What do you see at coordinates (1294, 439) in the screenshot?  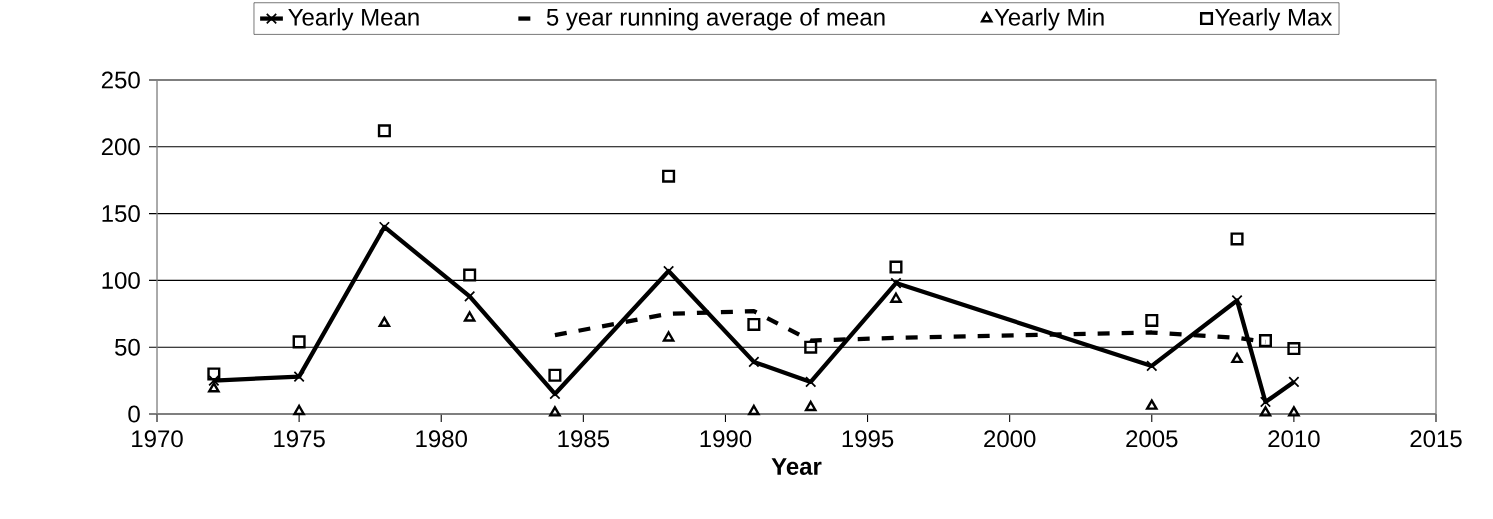 I see `x-tick-label: 2010` at bounding box center [1294, 439].